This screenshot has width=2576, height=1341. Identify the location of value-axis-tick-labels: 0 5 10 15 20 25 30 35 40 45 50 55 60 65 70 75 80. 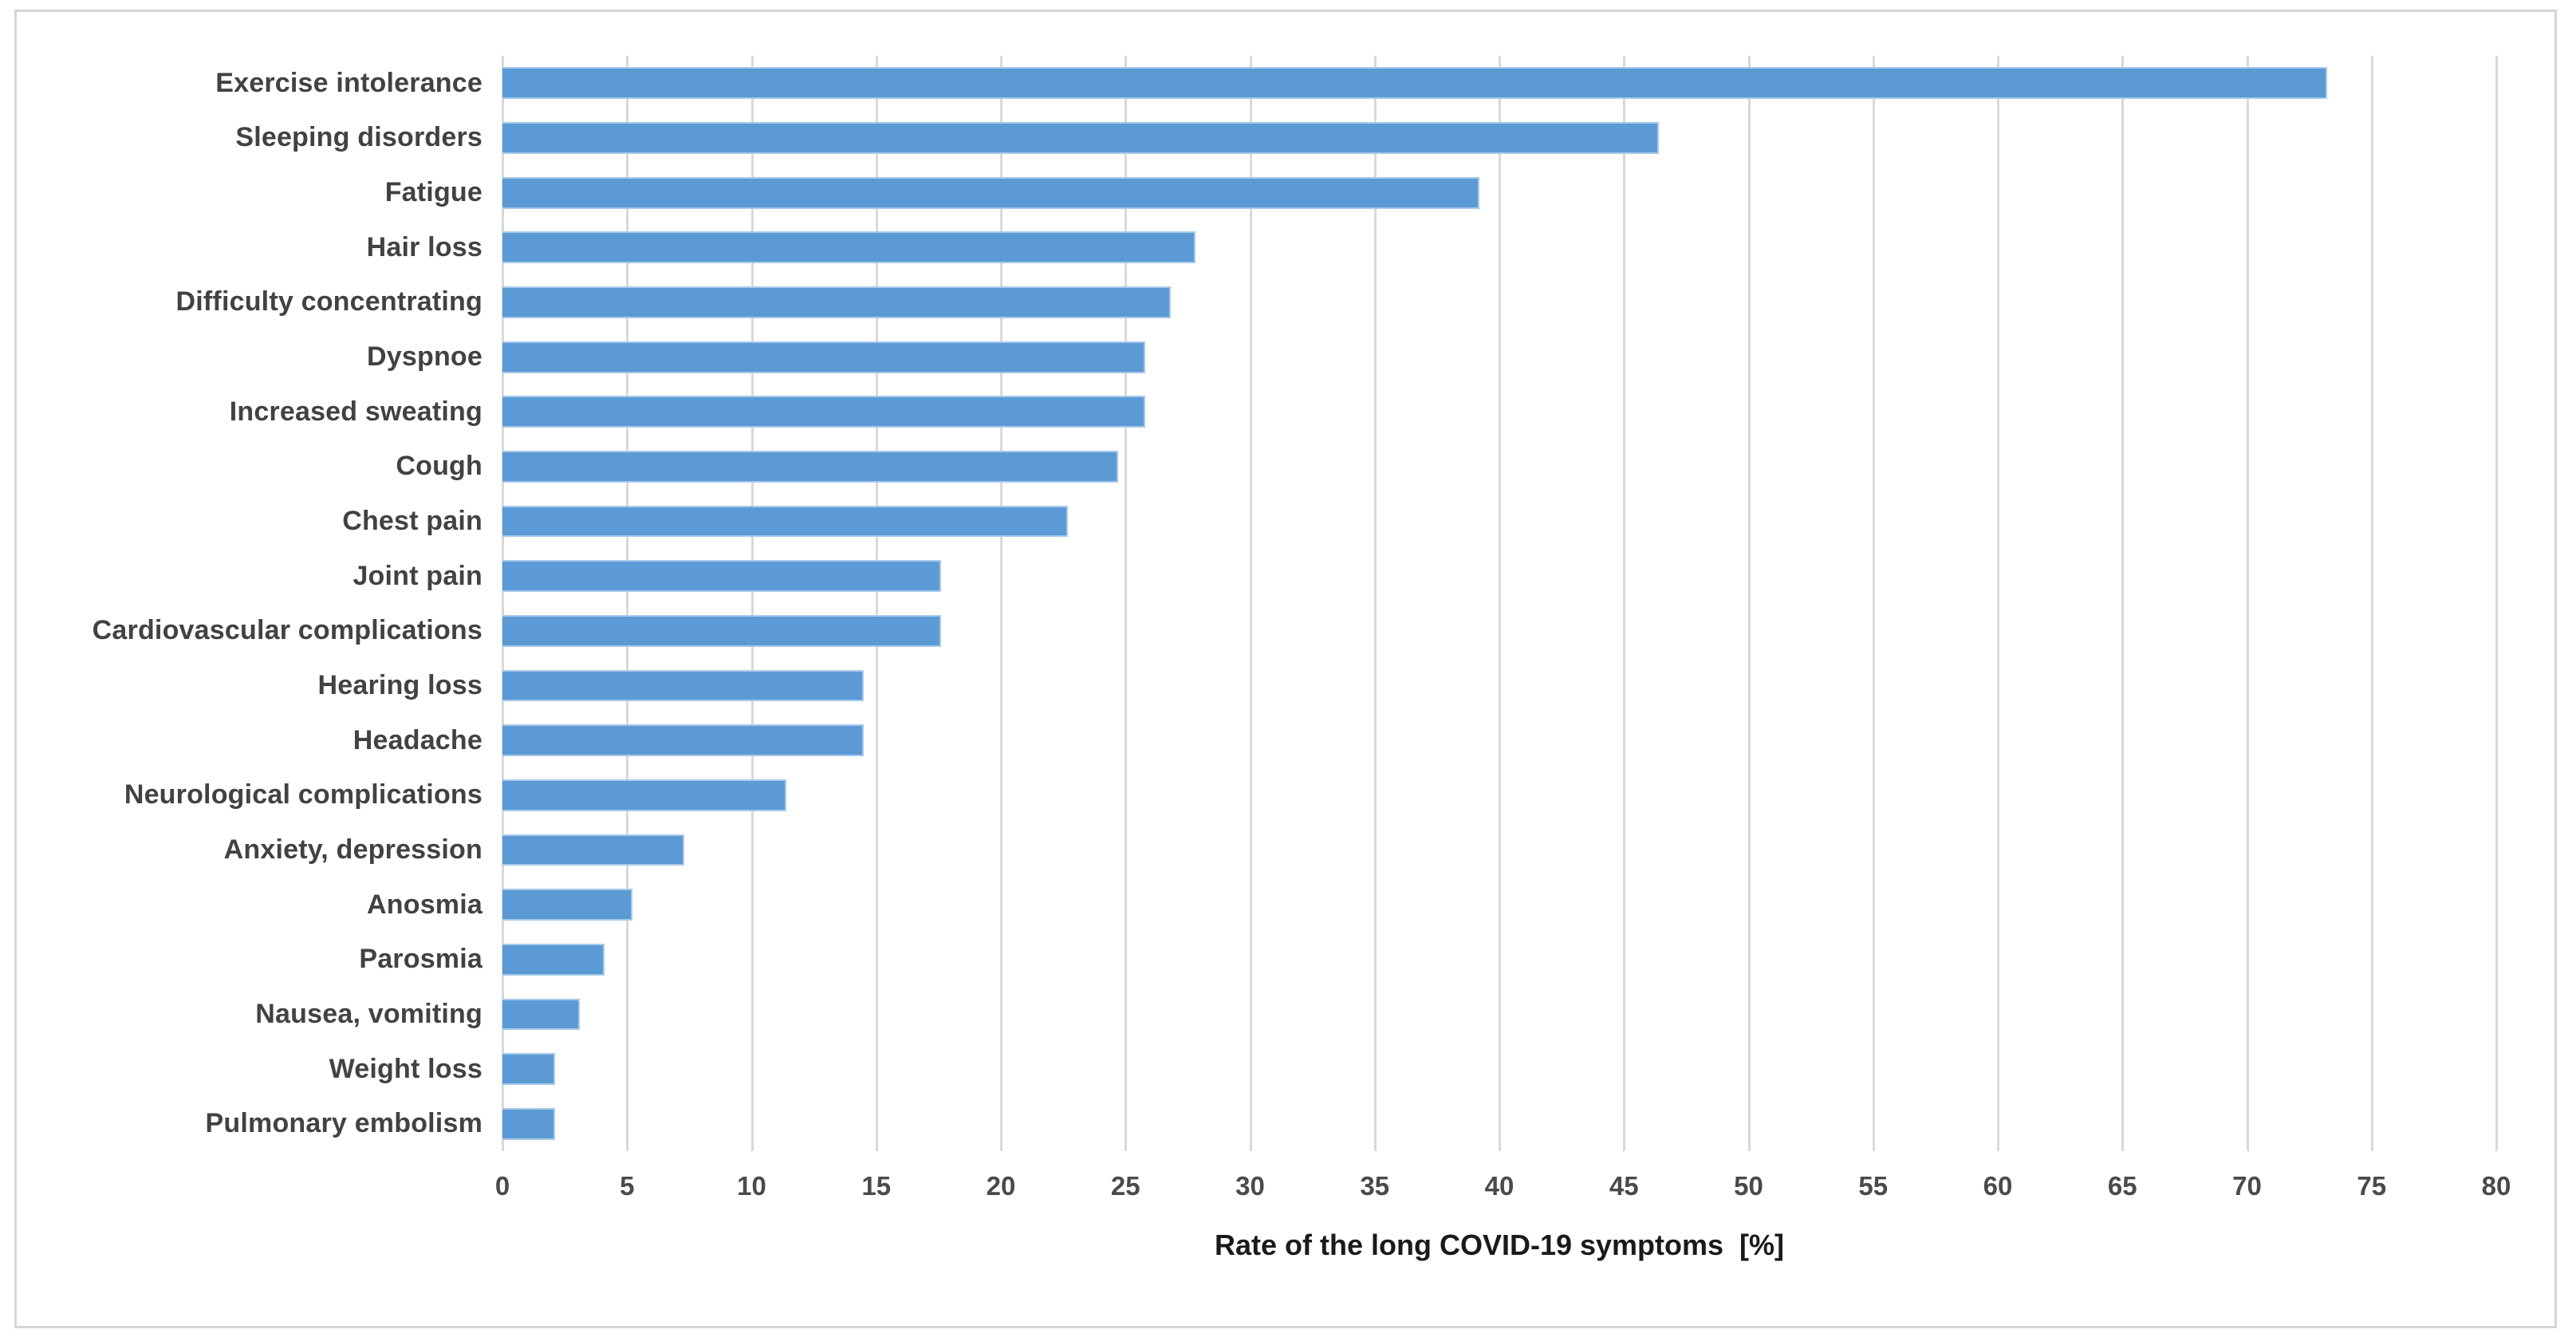
(1503, 1192).